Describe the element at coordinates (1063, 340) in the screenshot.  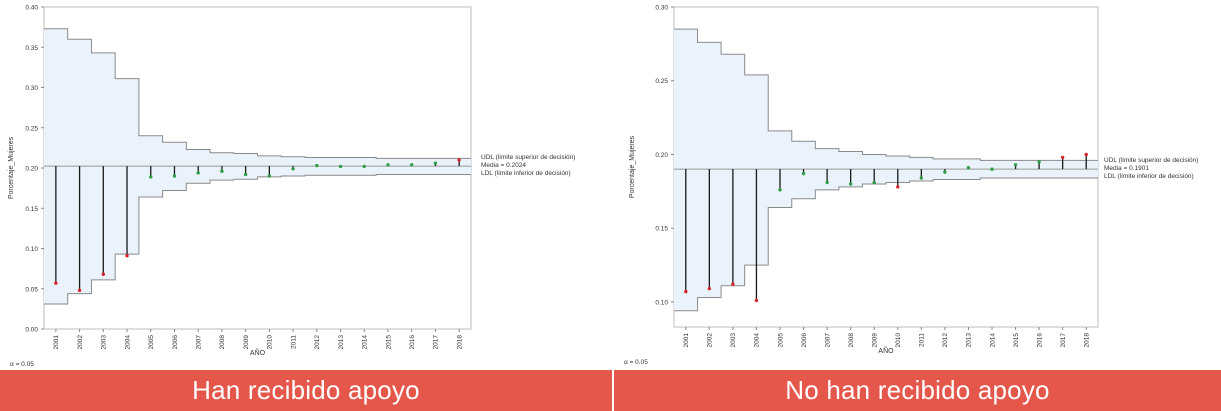
I see `x-tick-label: 2017` at that location.